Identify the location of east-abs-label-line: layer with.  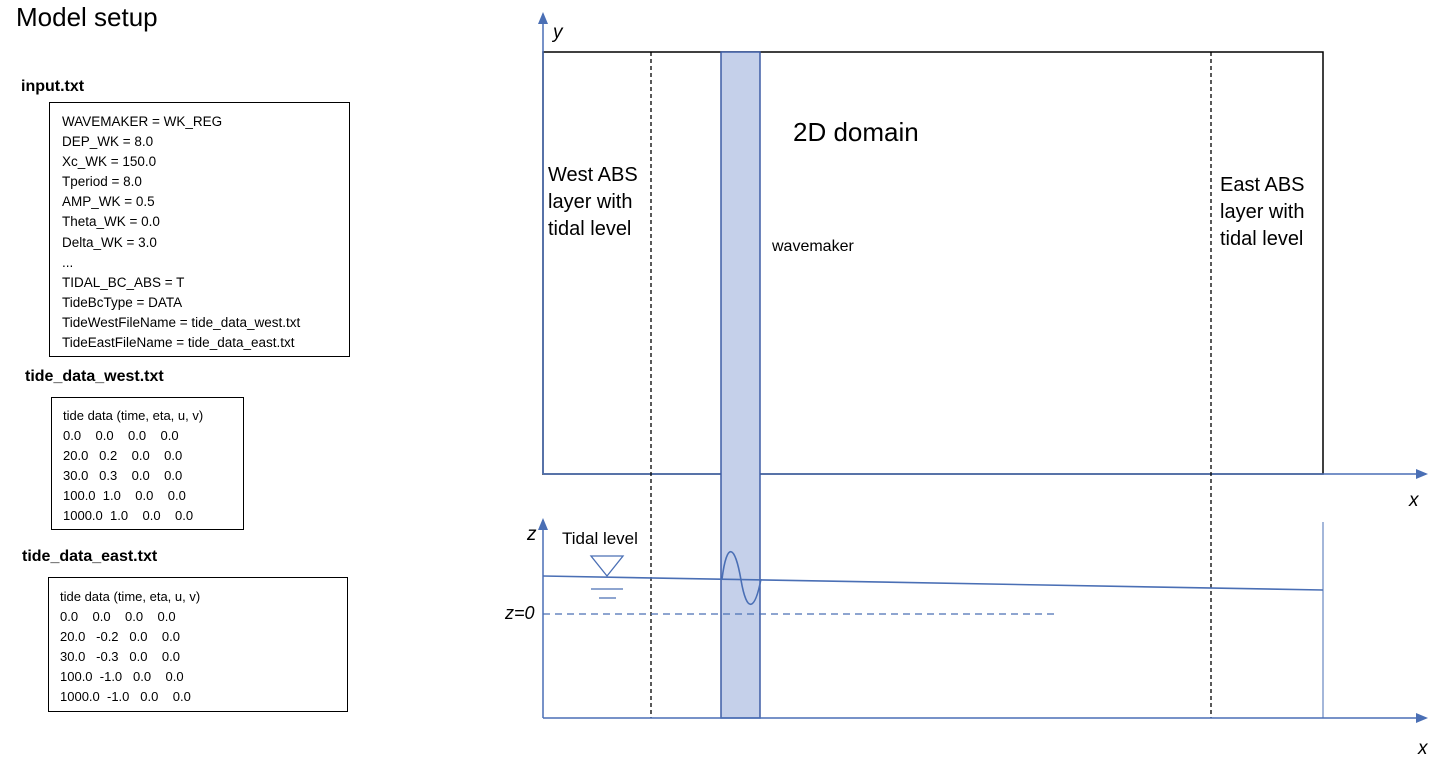
(1262, 212).